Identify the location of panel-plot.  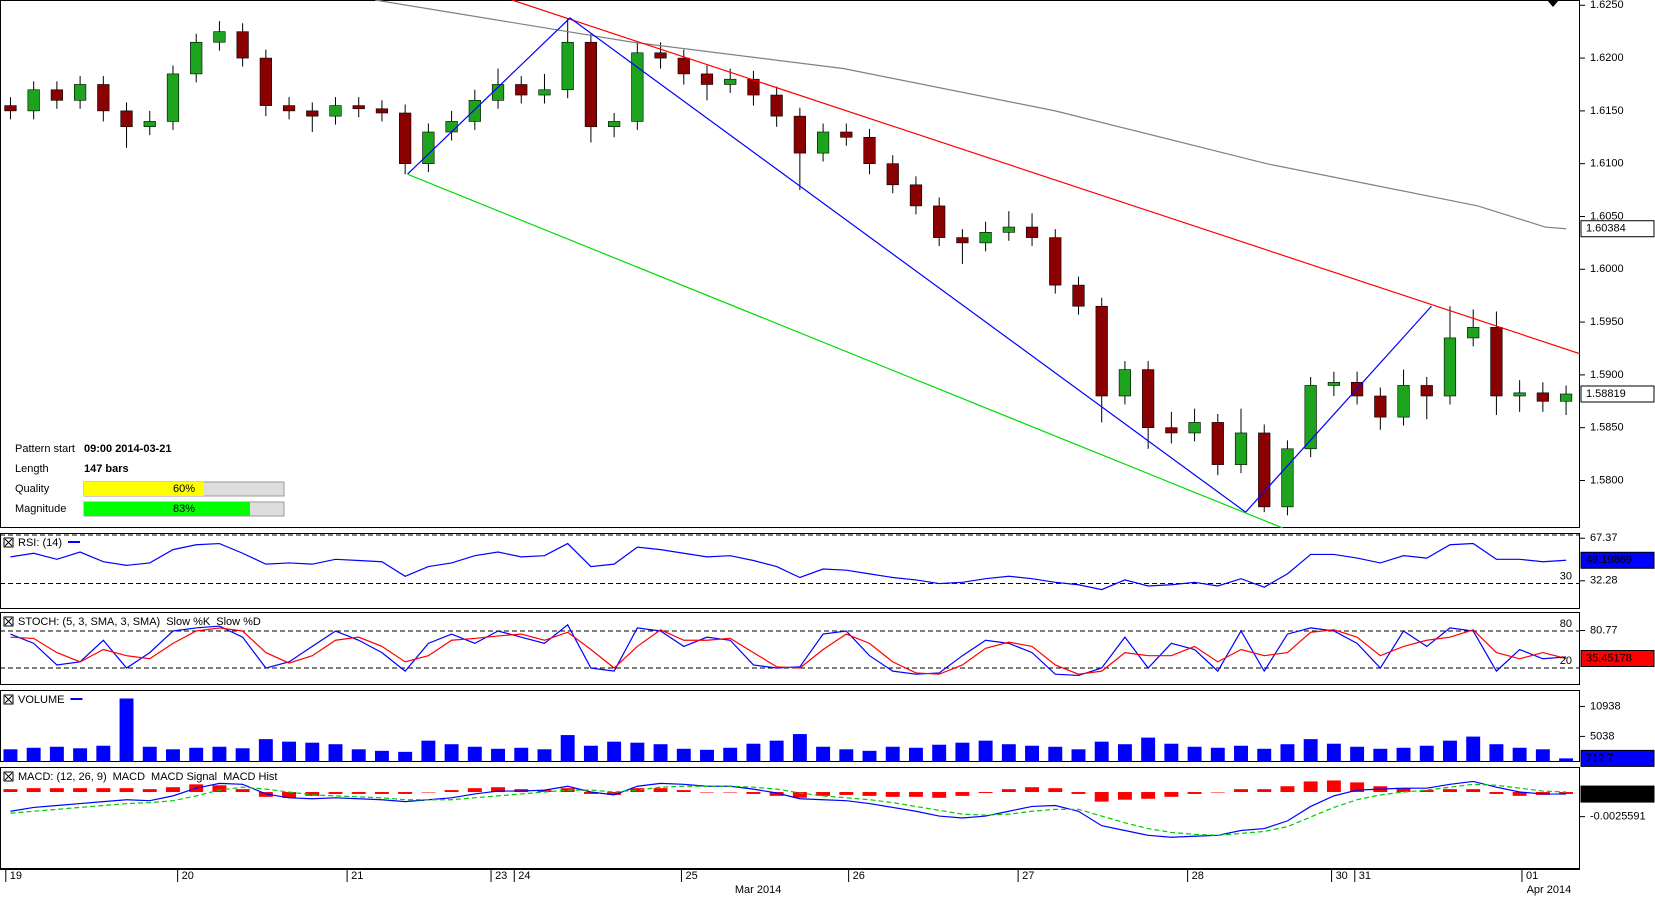
(788, 730).